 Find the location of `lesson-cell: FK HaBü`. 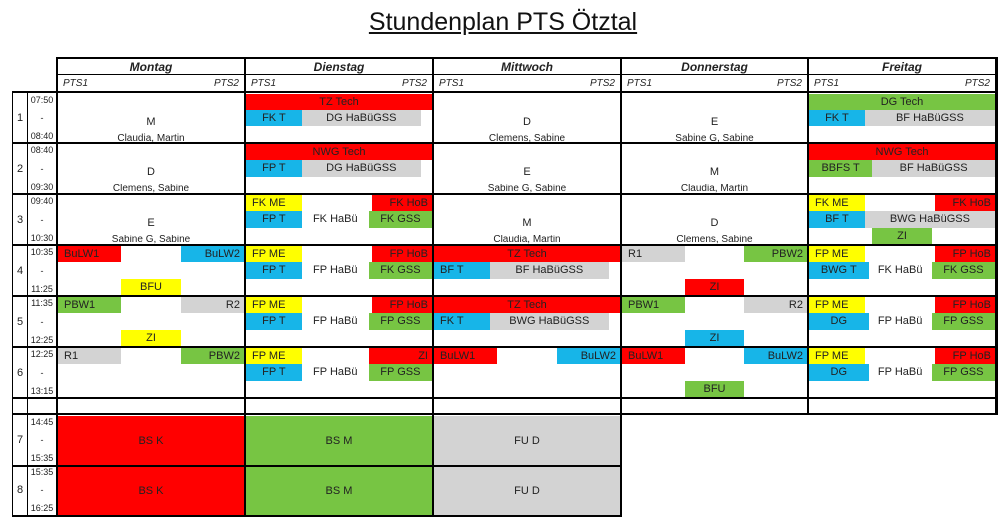

lesson-cell: FK HaBü is located at coordinates (335, 219).